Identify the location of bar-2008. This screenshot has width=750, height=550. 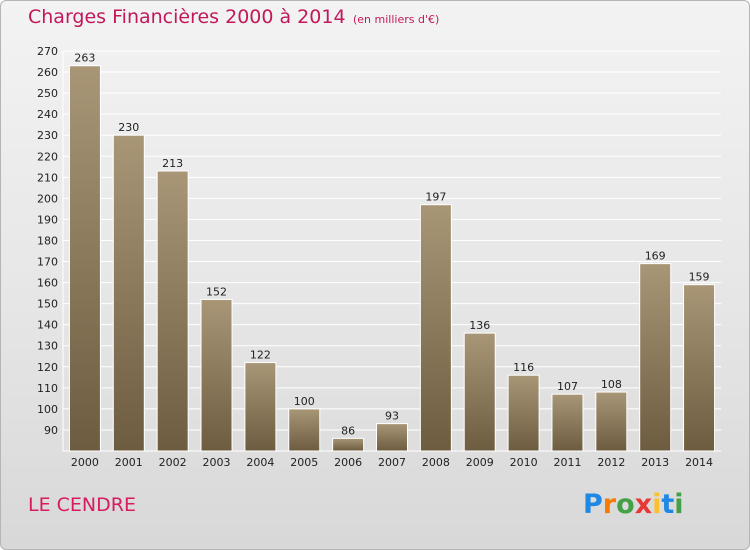
(435, 328).